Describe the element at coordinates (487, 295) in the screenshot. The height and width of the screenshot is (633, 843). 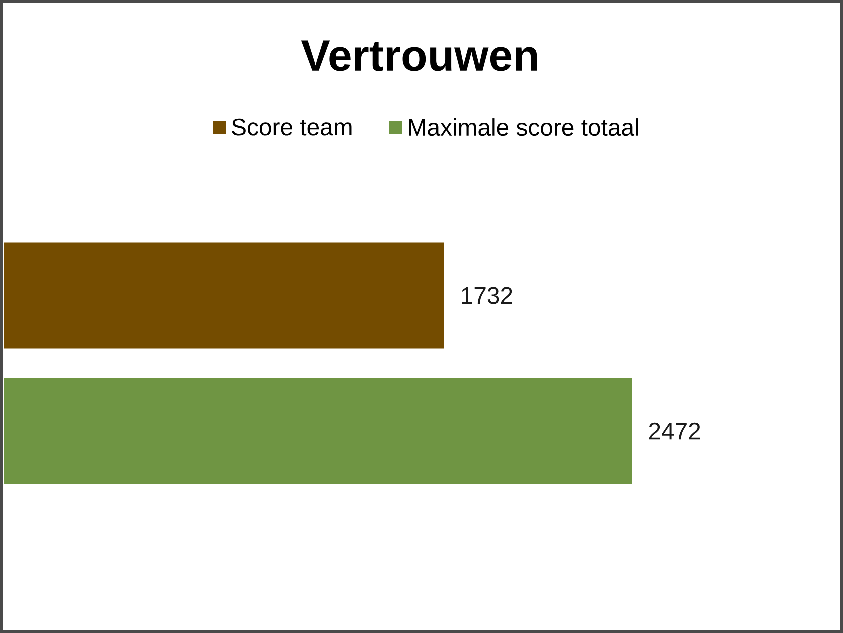
I see `data-label: 1732` at that location.